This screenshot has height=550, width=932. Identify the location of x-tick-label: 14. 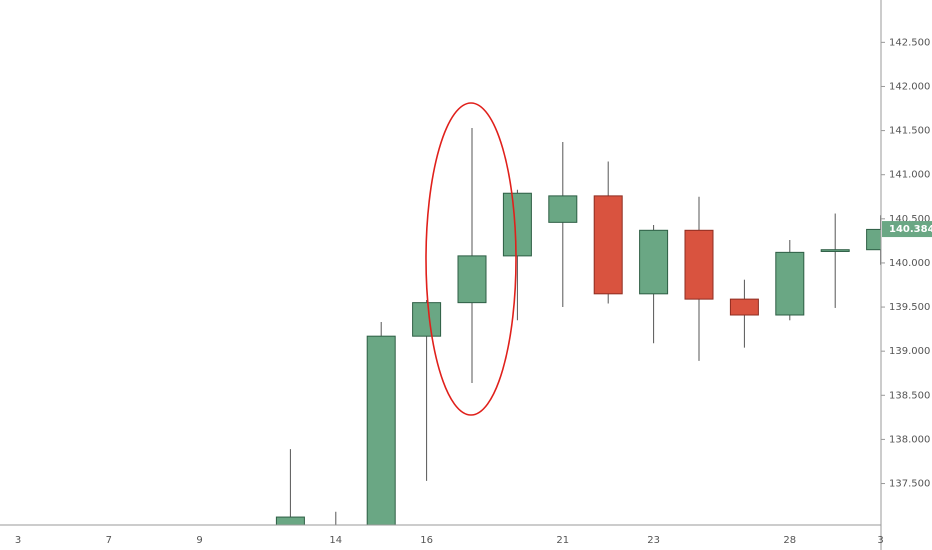
(335, 540).